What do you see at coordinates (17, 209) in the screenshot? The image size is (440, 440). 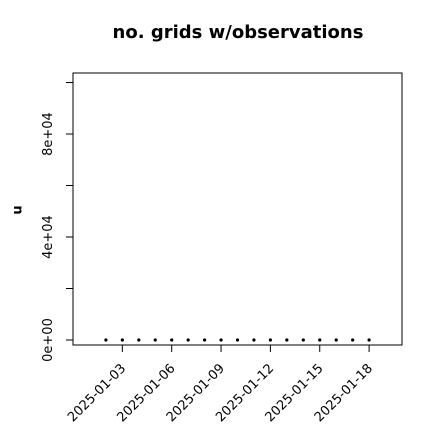 I see `y-axis-label: n` at bounding box center [17, 209].